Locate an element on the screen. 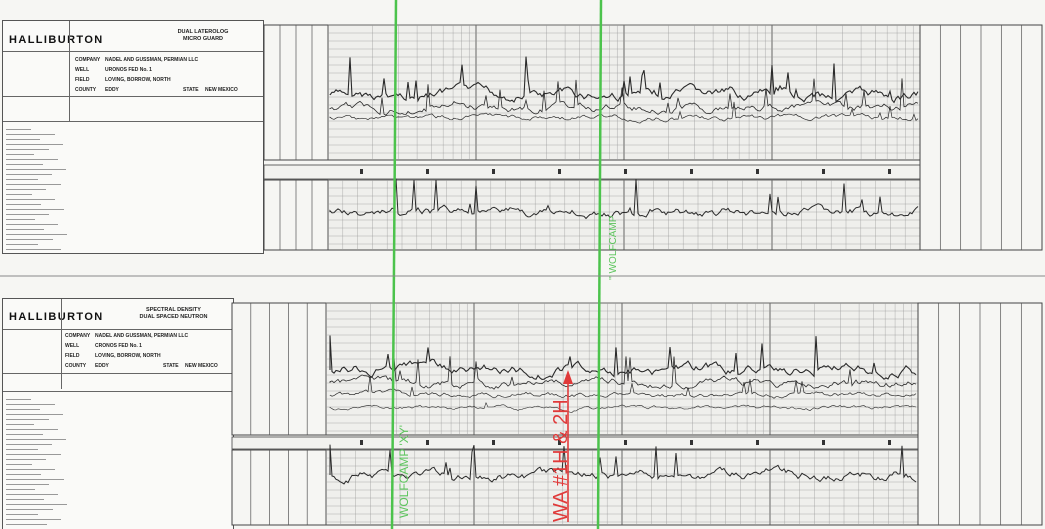 Image resolution: width=1045 pixels, height=529 pixels. well-field: WELL URONOS FED No. 1 is located at coordinates (113, 70).